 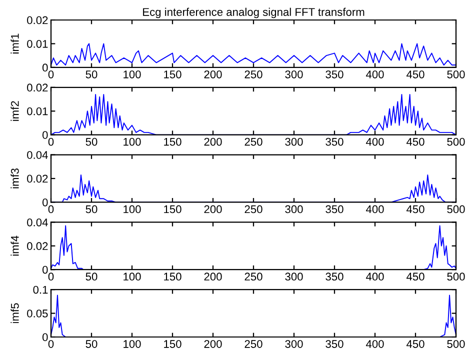 I want to click on y-axis-title: imf2, so click(x=14, y=111).